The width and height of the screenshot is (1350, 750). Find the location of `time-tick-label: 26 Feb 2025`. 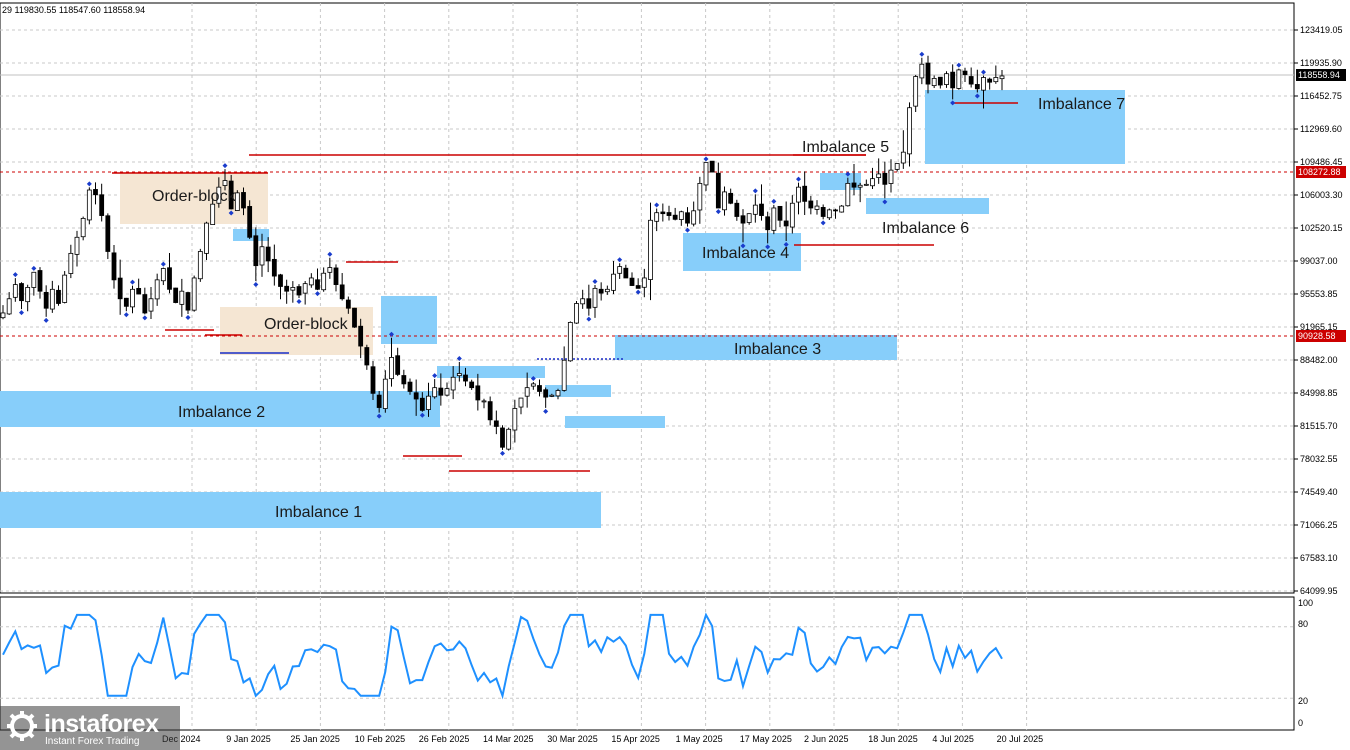

time-tick-label: 26 Feb 2025 is located at coordinates (444, 739).